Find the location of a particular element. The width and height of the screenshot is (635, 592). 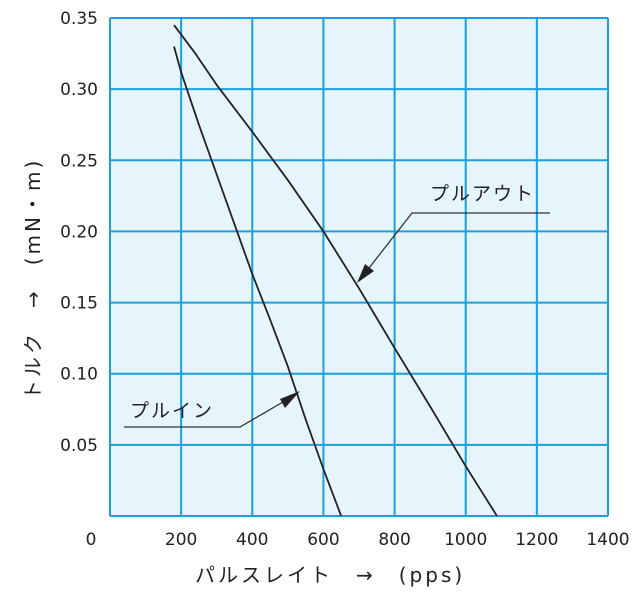

y-tick-label: 0.25 is located at coordinates (79, 161).